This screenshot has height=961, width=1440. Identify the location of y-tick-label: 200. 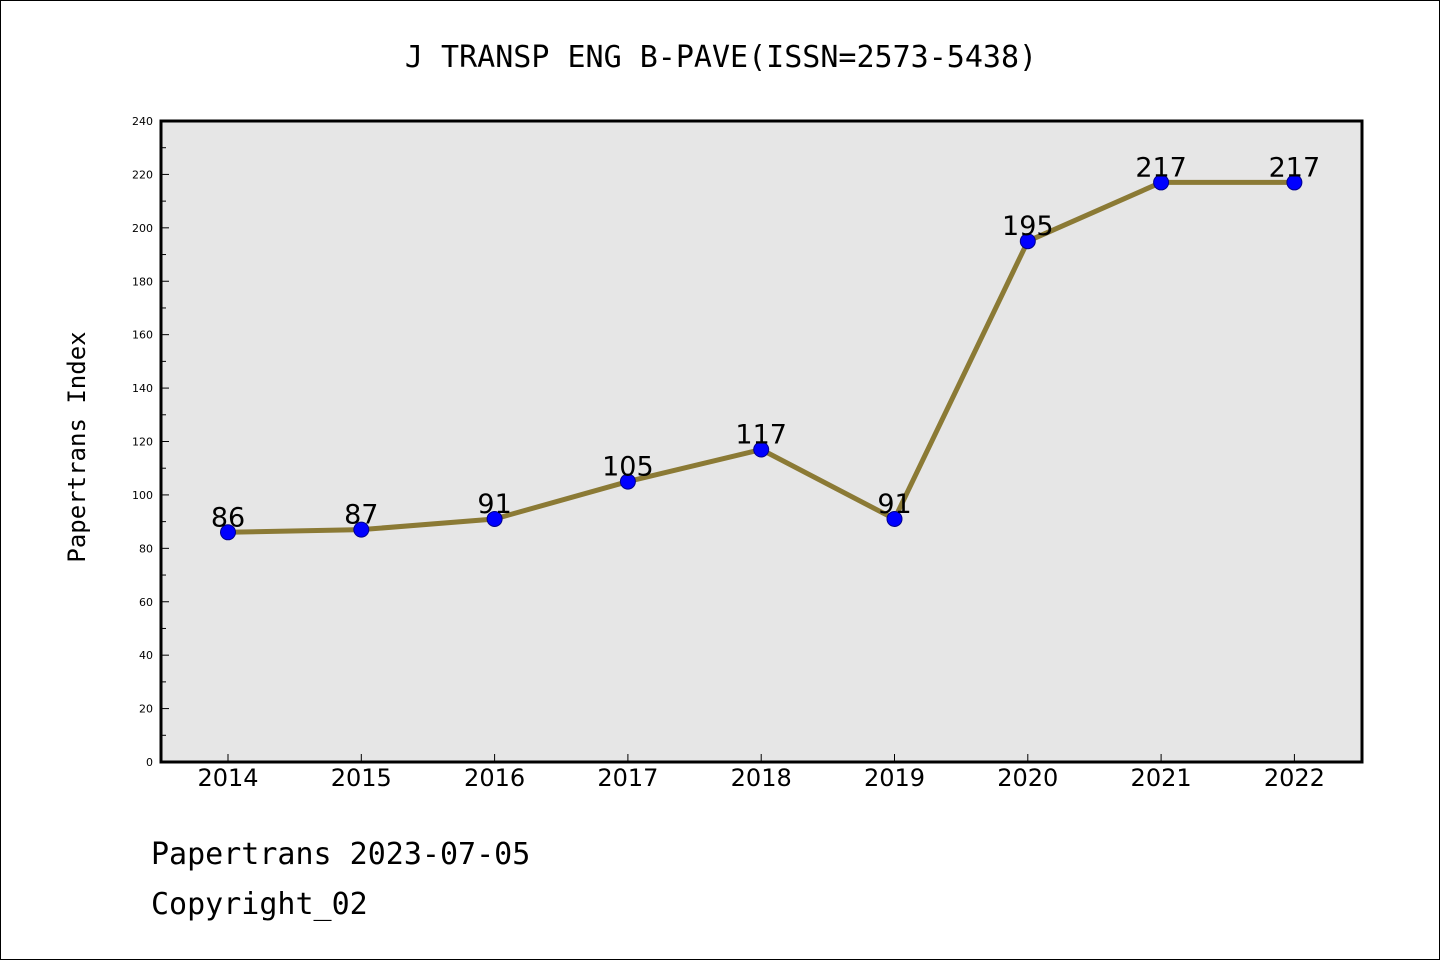
(142, 228).